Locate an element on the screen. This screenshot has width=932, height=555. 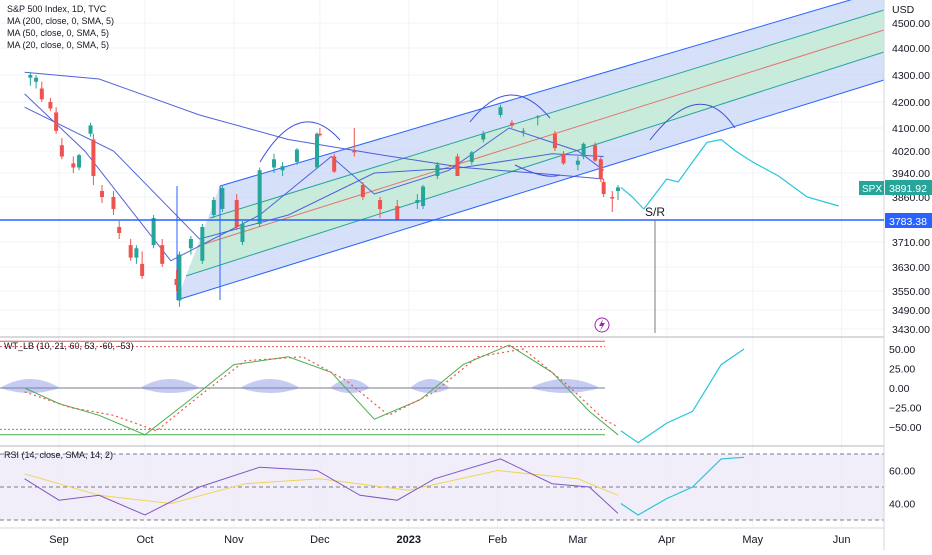
support-price-label: 3783.38 is located at coordinates (908, 222).